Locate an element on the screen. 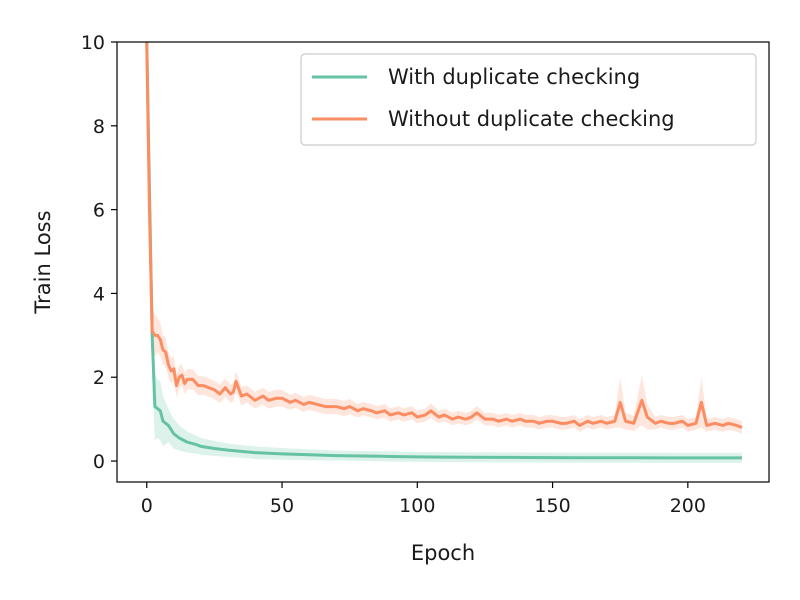 This screenshot has width=800, height=600. legend-label-with-dup: With duplicate checking is located at coordinates (514, 77).